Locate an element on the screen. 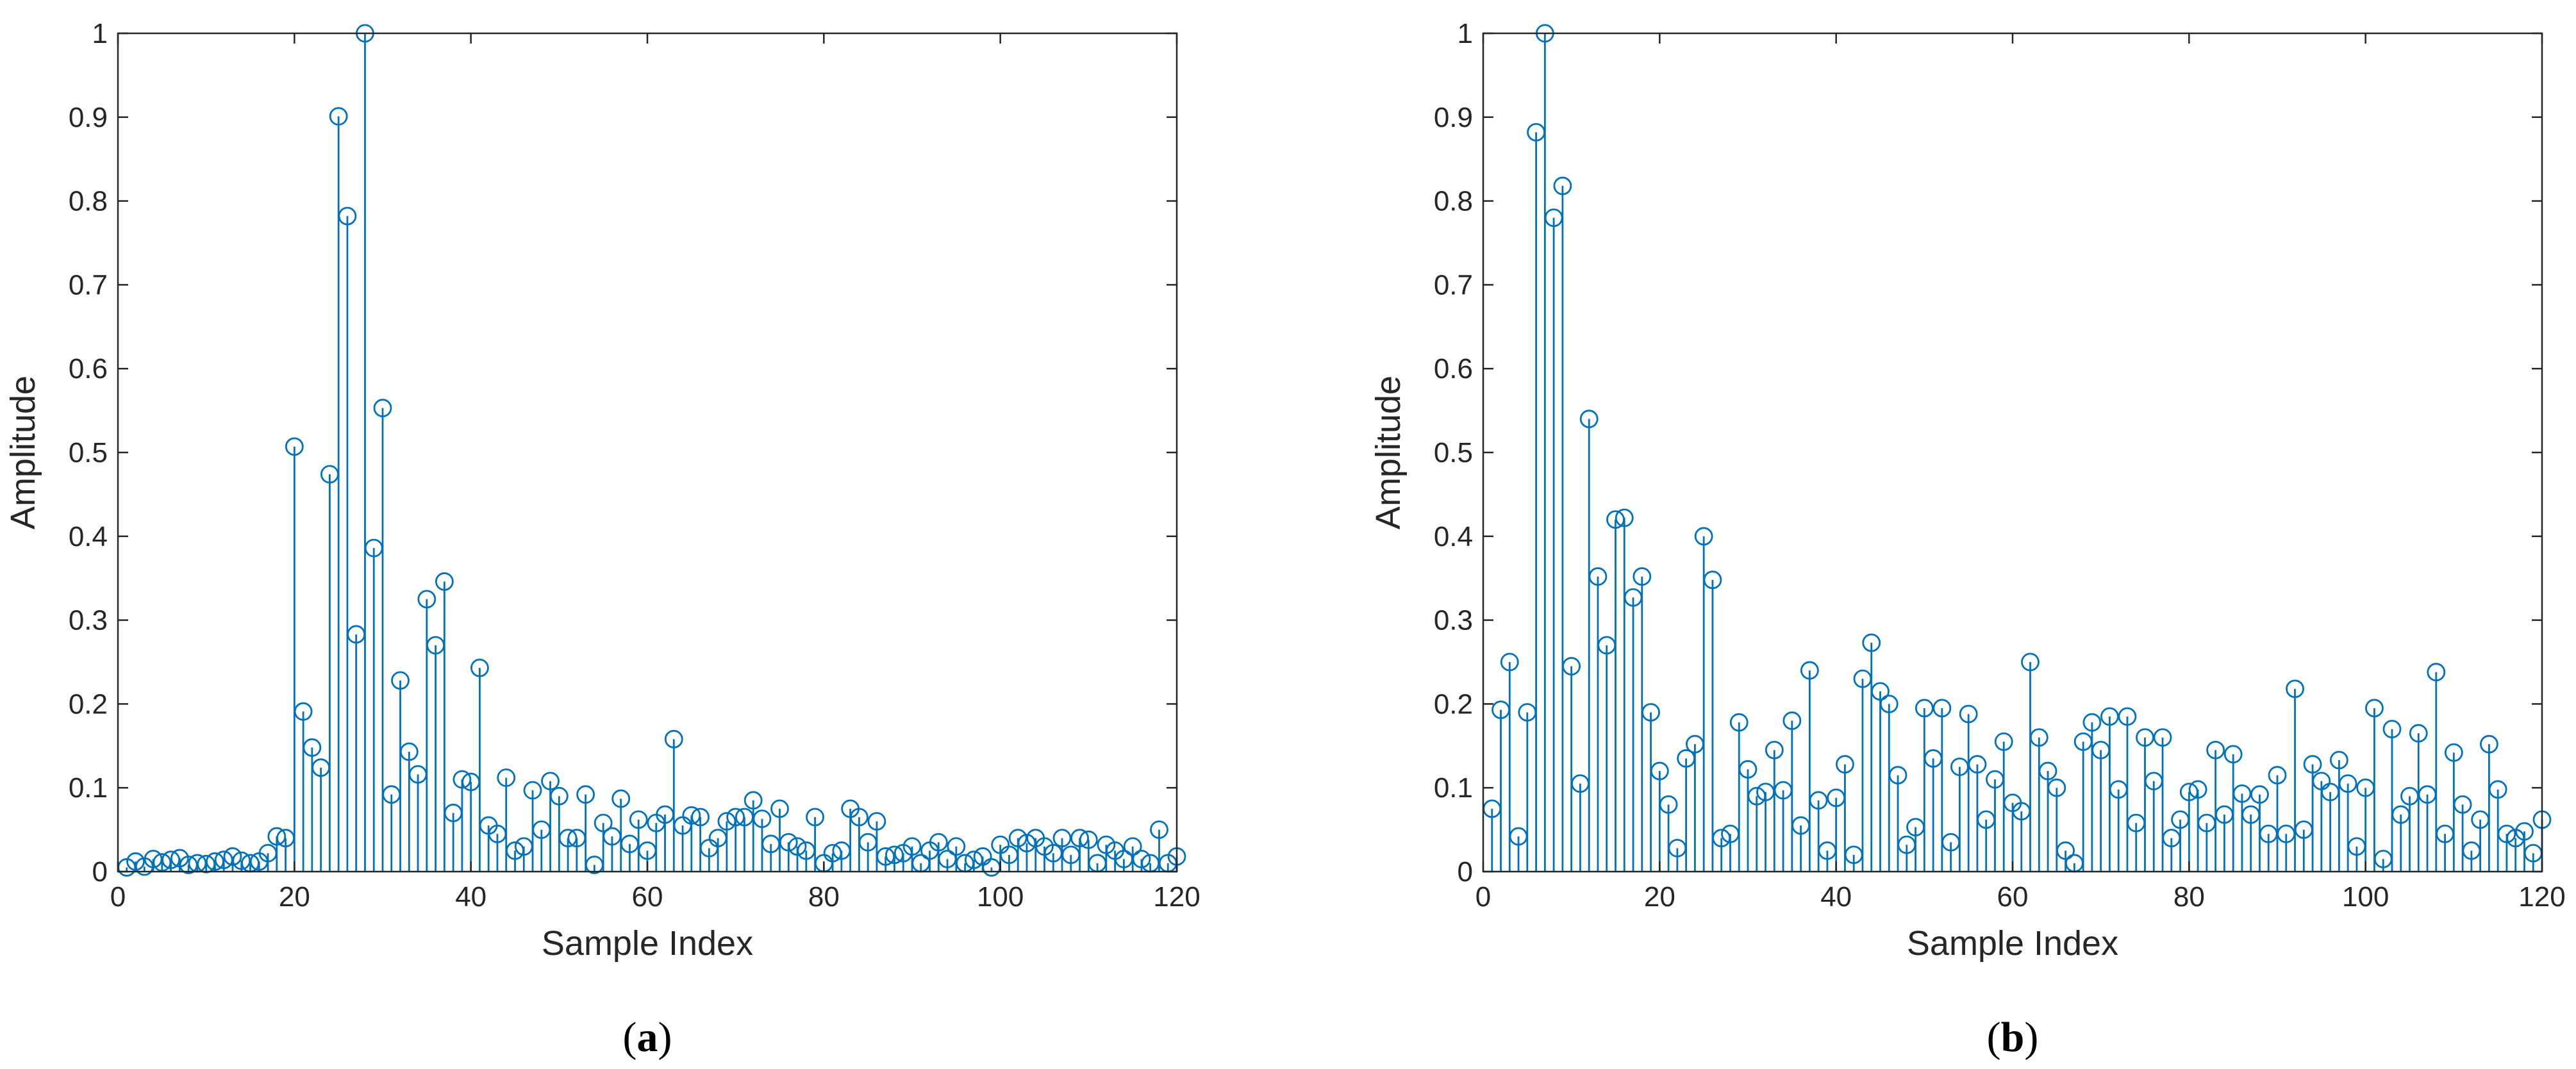 Image resolution: width=2576 pixels, height=1069 pixels. y-axis-label-b: Amplitude is located at coordinates (1388, 452).